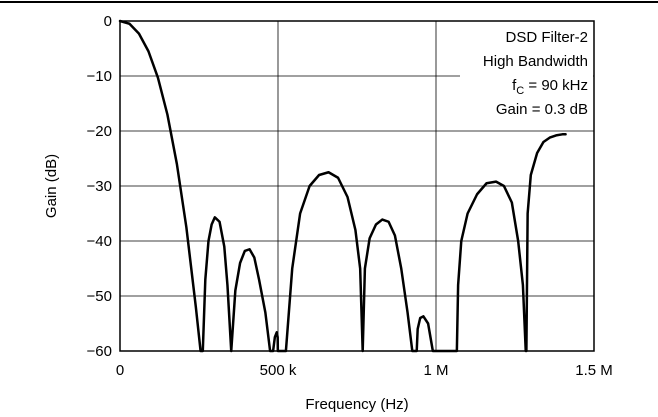 This screenshot has height=417, width=658. I want to click on annotation-background, so click(526, 73).